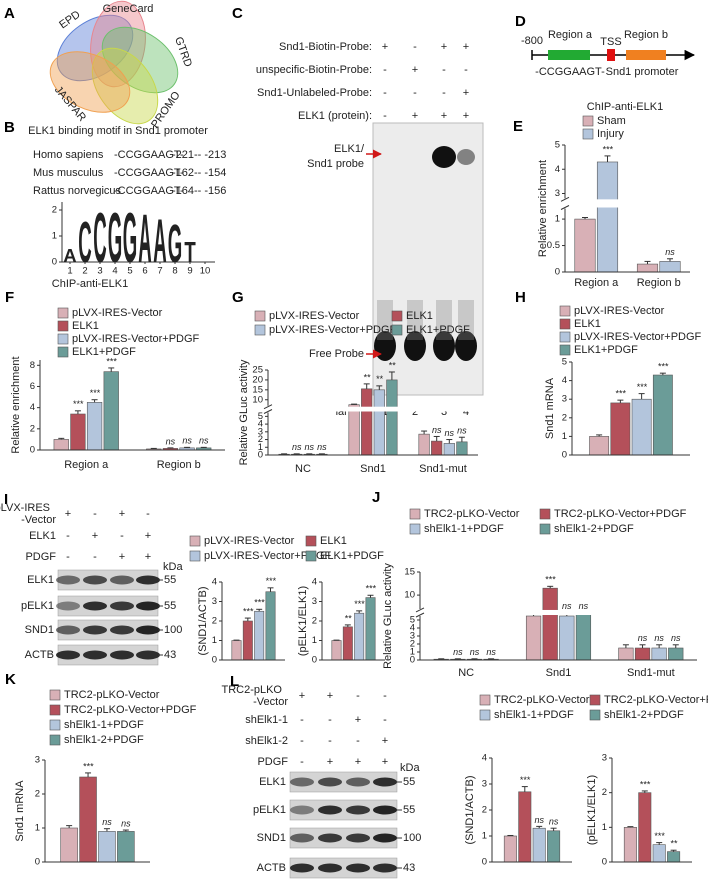 This screenshot has height=893, width=708. I want to click on legend-label: shElk1-1+PDGF, so click(464, 529).